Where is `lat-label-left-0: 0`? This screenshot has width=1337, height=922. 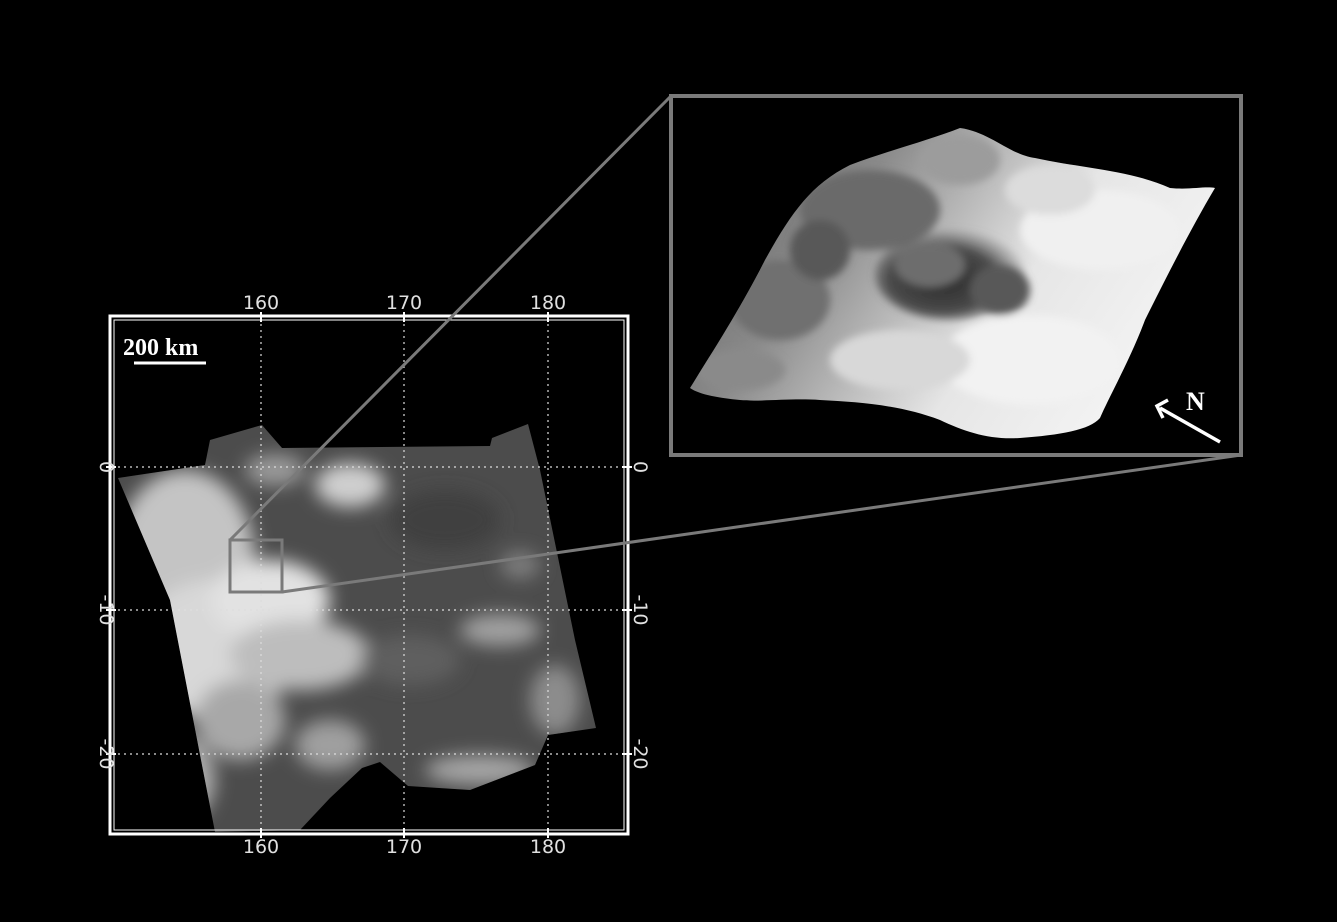
lat-label-left-0: 0 is located at coordinates (106, 467).